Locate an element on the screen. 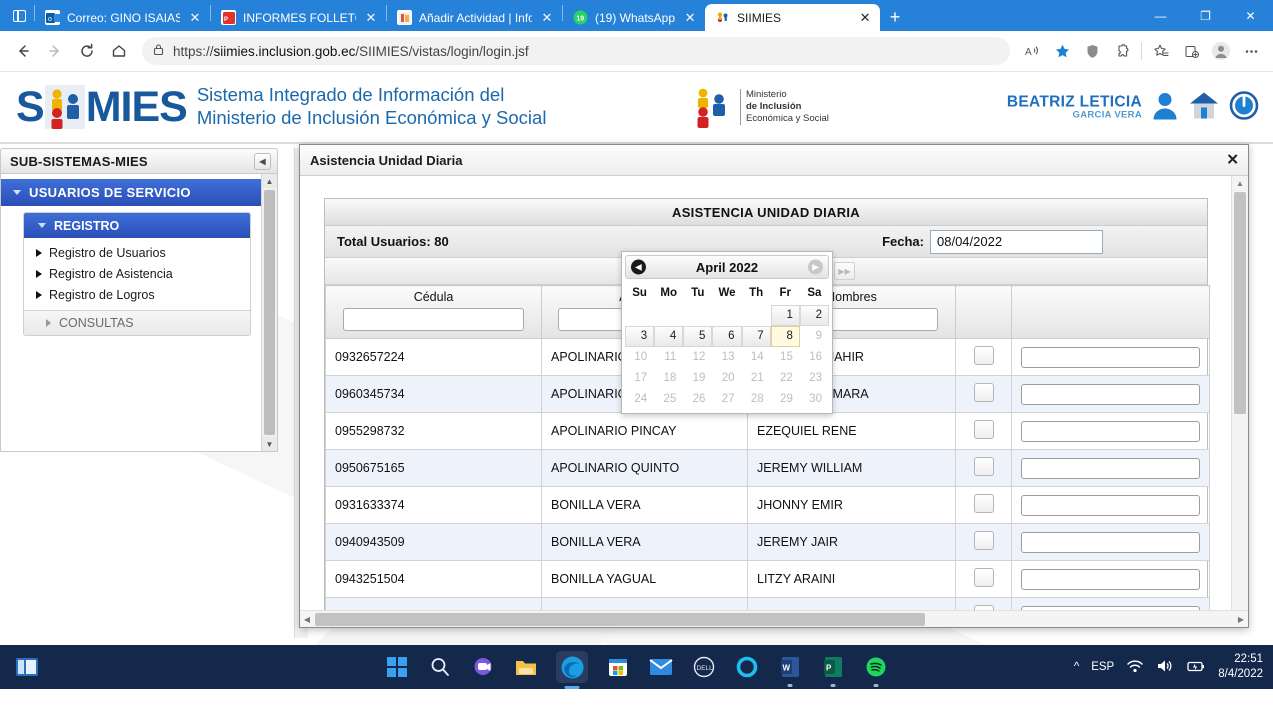 The image size is (1273, 716). collections-icon is located at coordinates (1191, 51).